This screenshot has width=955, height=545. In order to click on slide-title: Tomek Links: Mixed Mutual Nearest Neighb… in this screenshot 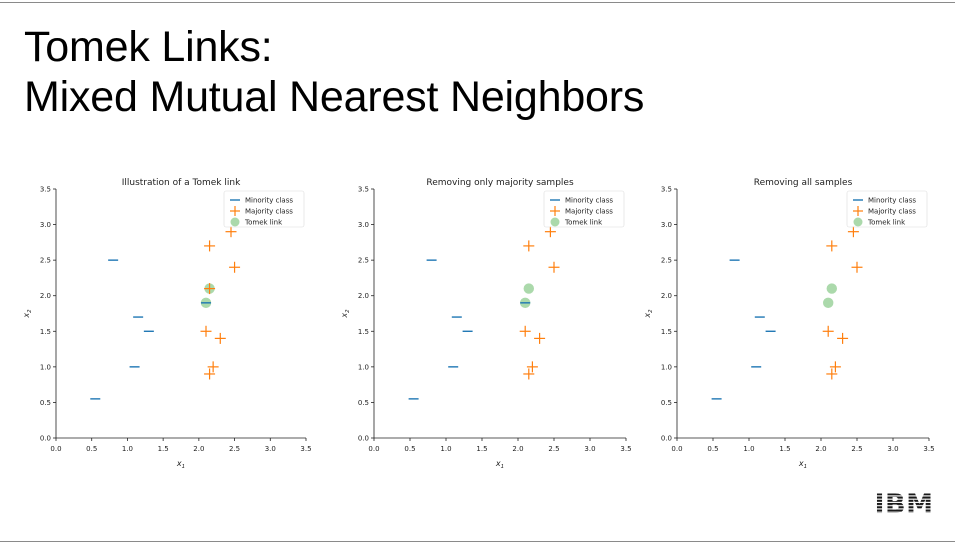, I will do `click(334, 72)`.